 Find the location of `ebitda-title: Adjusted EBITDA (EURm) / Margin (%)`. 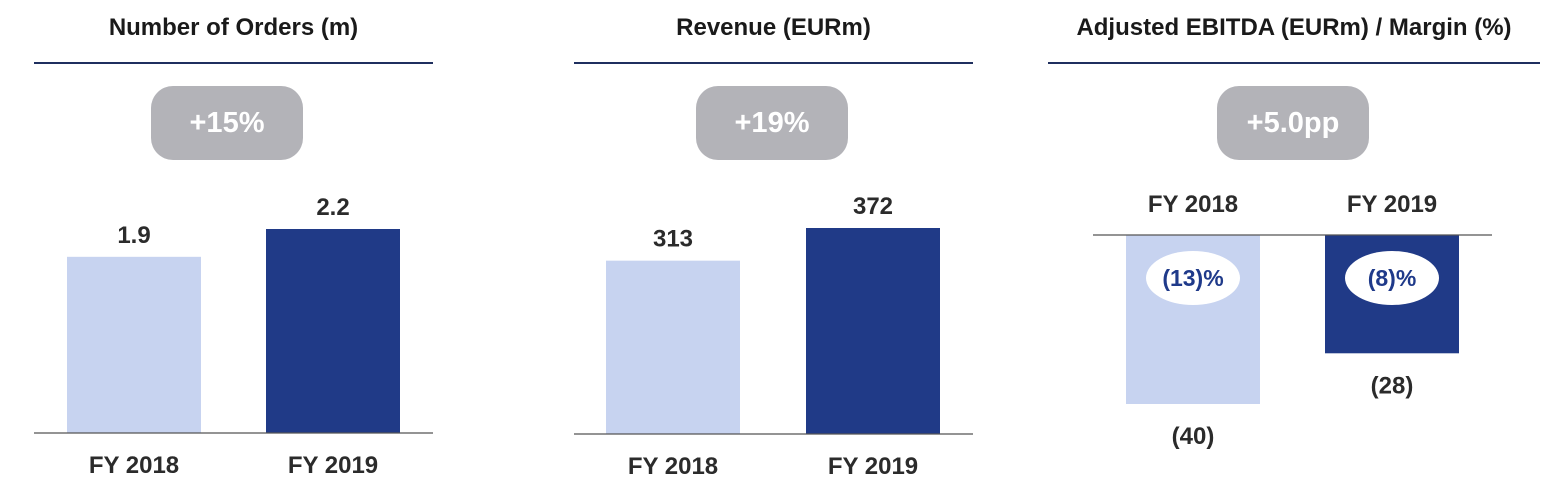

ebitda-title: Adjusted EBITDA (EURm) / Margin (%) is located at coordinates (1294, 27).